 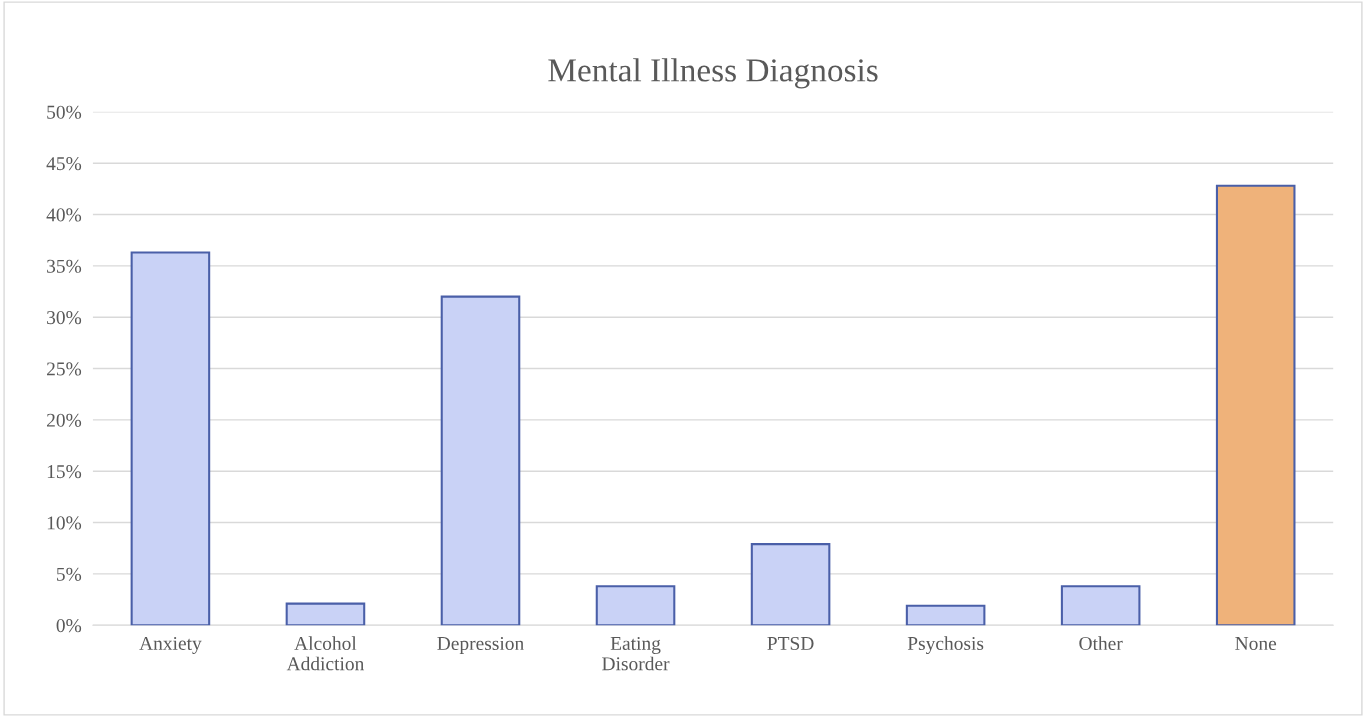 I want to click on y-tick-label: 20%, so click(x=64, y=420).